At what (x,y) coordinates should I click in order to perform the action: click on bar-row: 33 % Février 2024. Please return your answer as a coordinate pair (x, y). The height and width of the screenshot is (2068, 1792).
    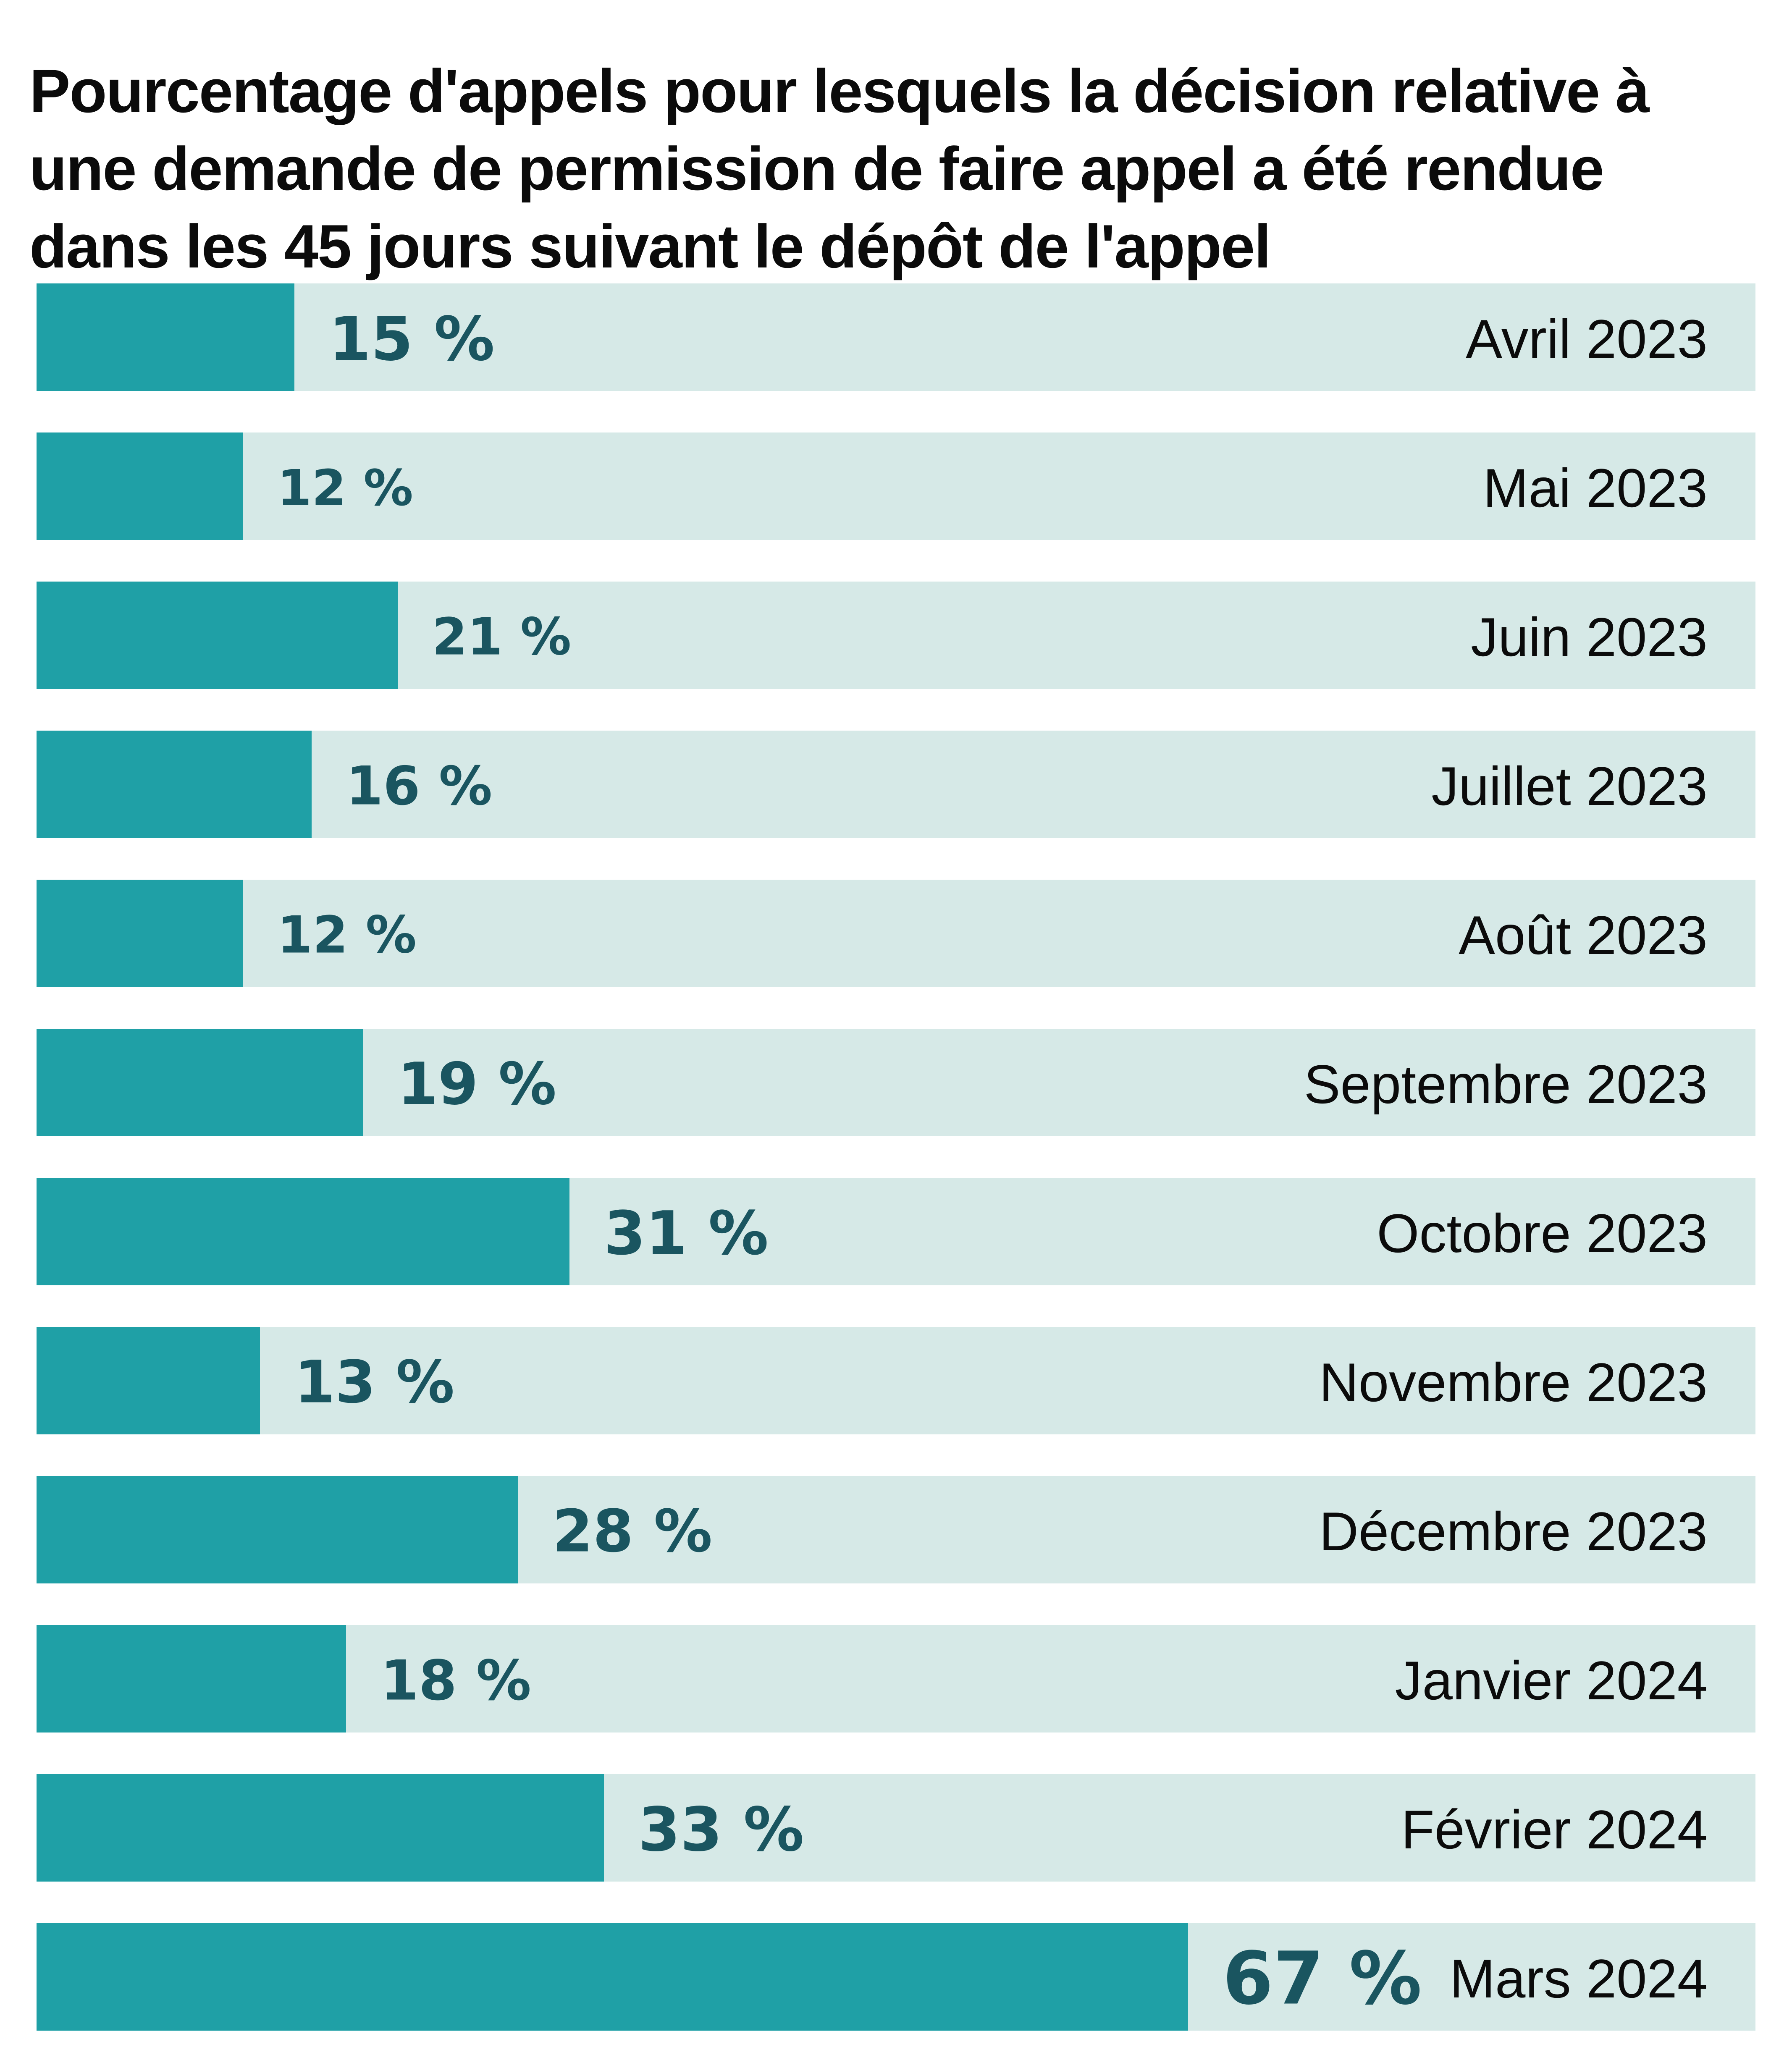
    Looking at the image, I should click on (896, 1828).